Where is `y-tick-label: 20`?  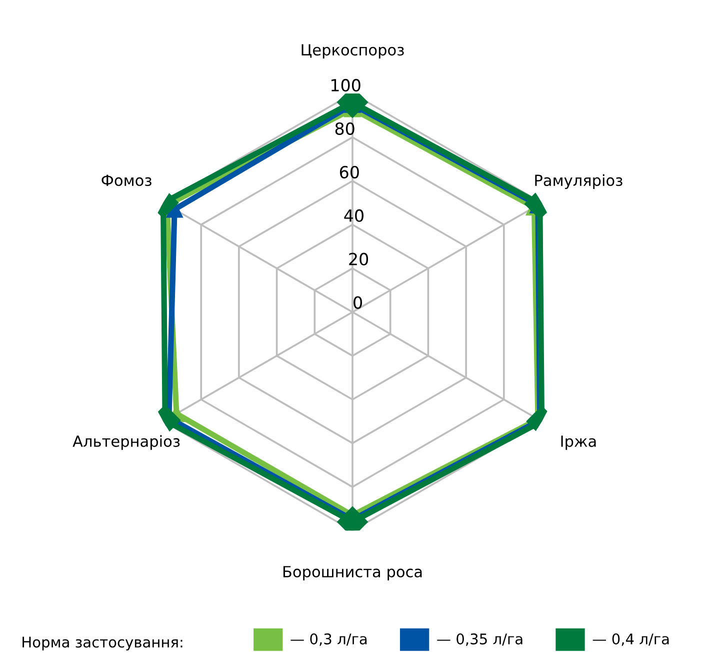 y-tick-label: 20 is located at coordinates (358, 259).